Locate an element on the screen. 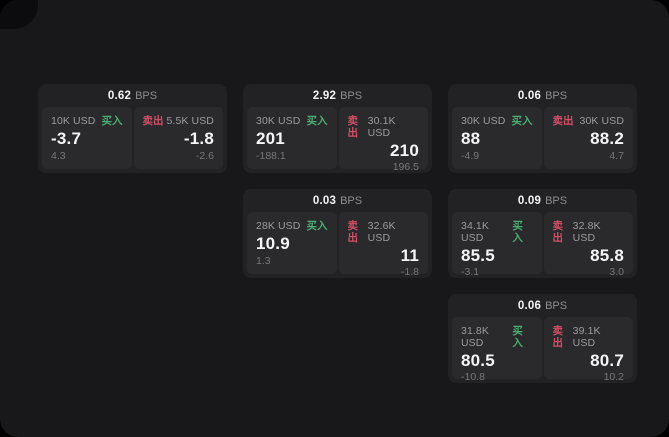  sell-delta: -1.8 is located at coordinates (409, 272).